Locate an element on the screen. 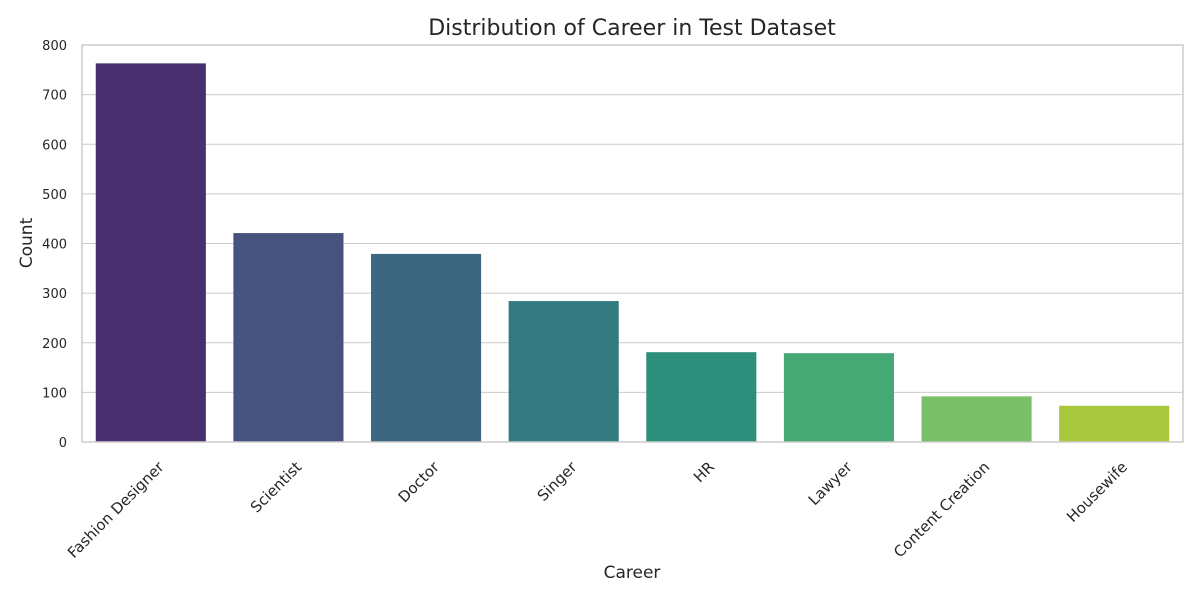 The image size is (1200, 604). bar-housewife is located at coordinates (1114, 423).